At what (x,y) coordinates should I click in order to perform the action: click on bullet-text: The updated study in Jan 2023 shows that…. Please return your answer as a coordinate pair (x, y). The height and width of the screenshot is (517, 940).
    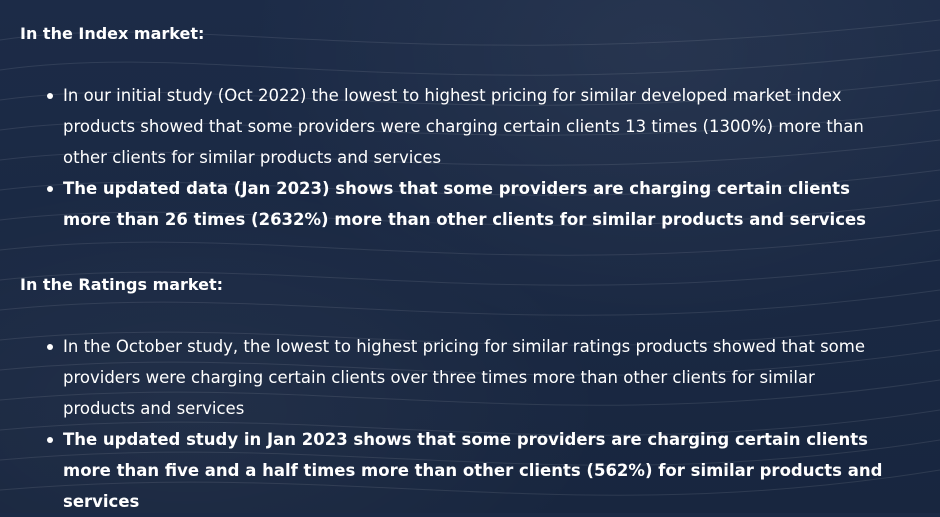
    Looking at the image, I should click on (473, 470).